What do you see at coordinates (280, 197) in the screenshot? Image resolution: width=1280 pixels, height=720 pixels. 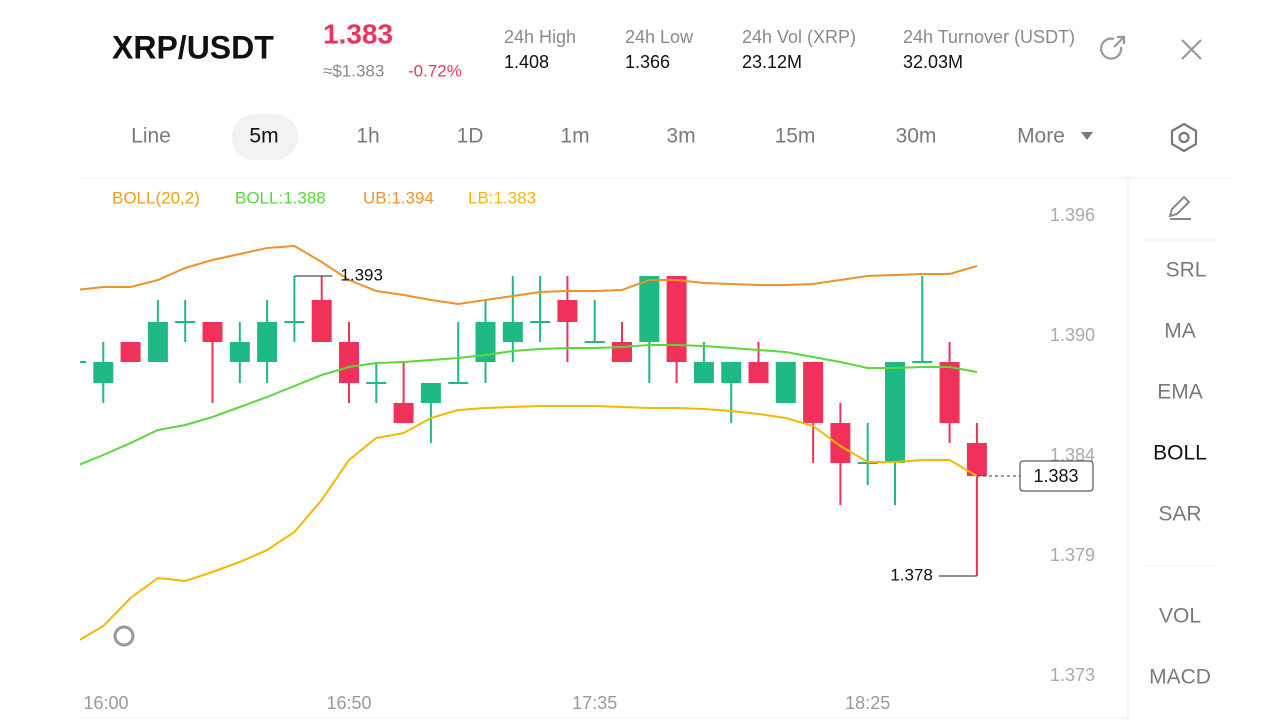 I see `legend-entry: BOLL:1.388` at bounding box center [280, 197].